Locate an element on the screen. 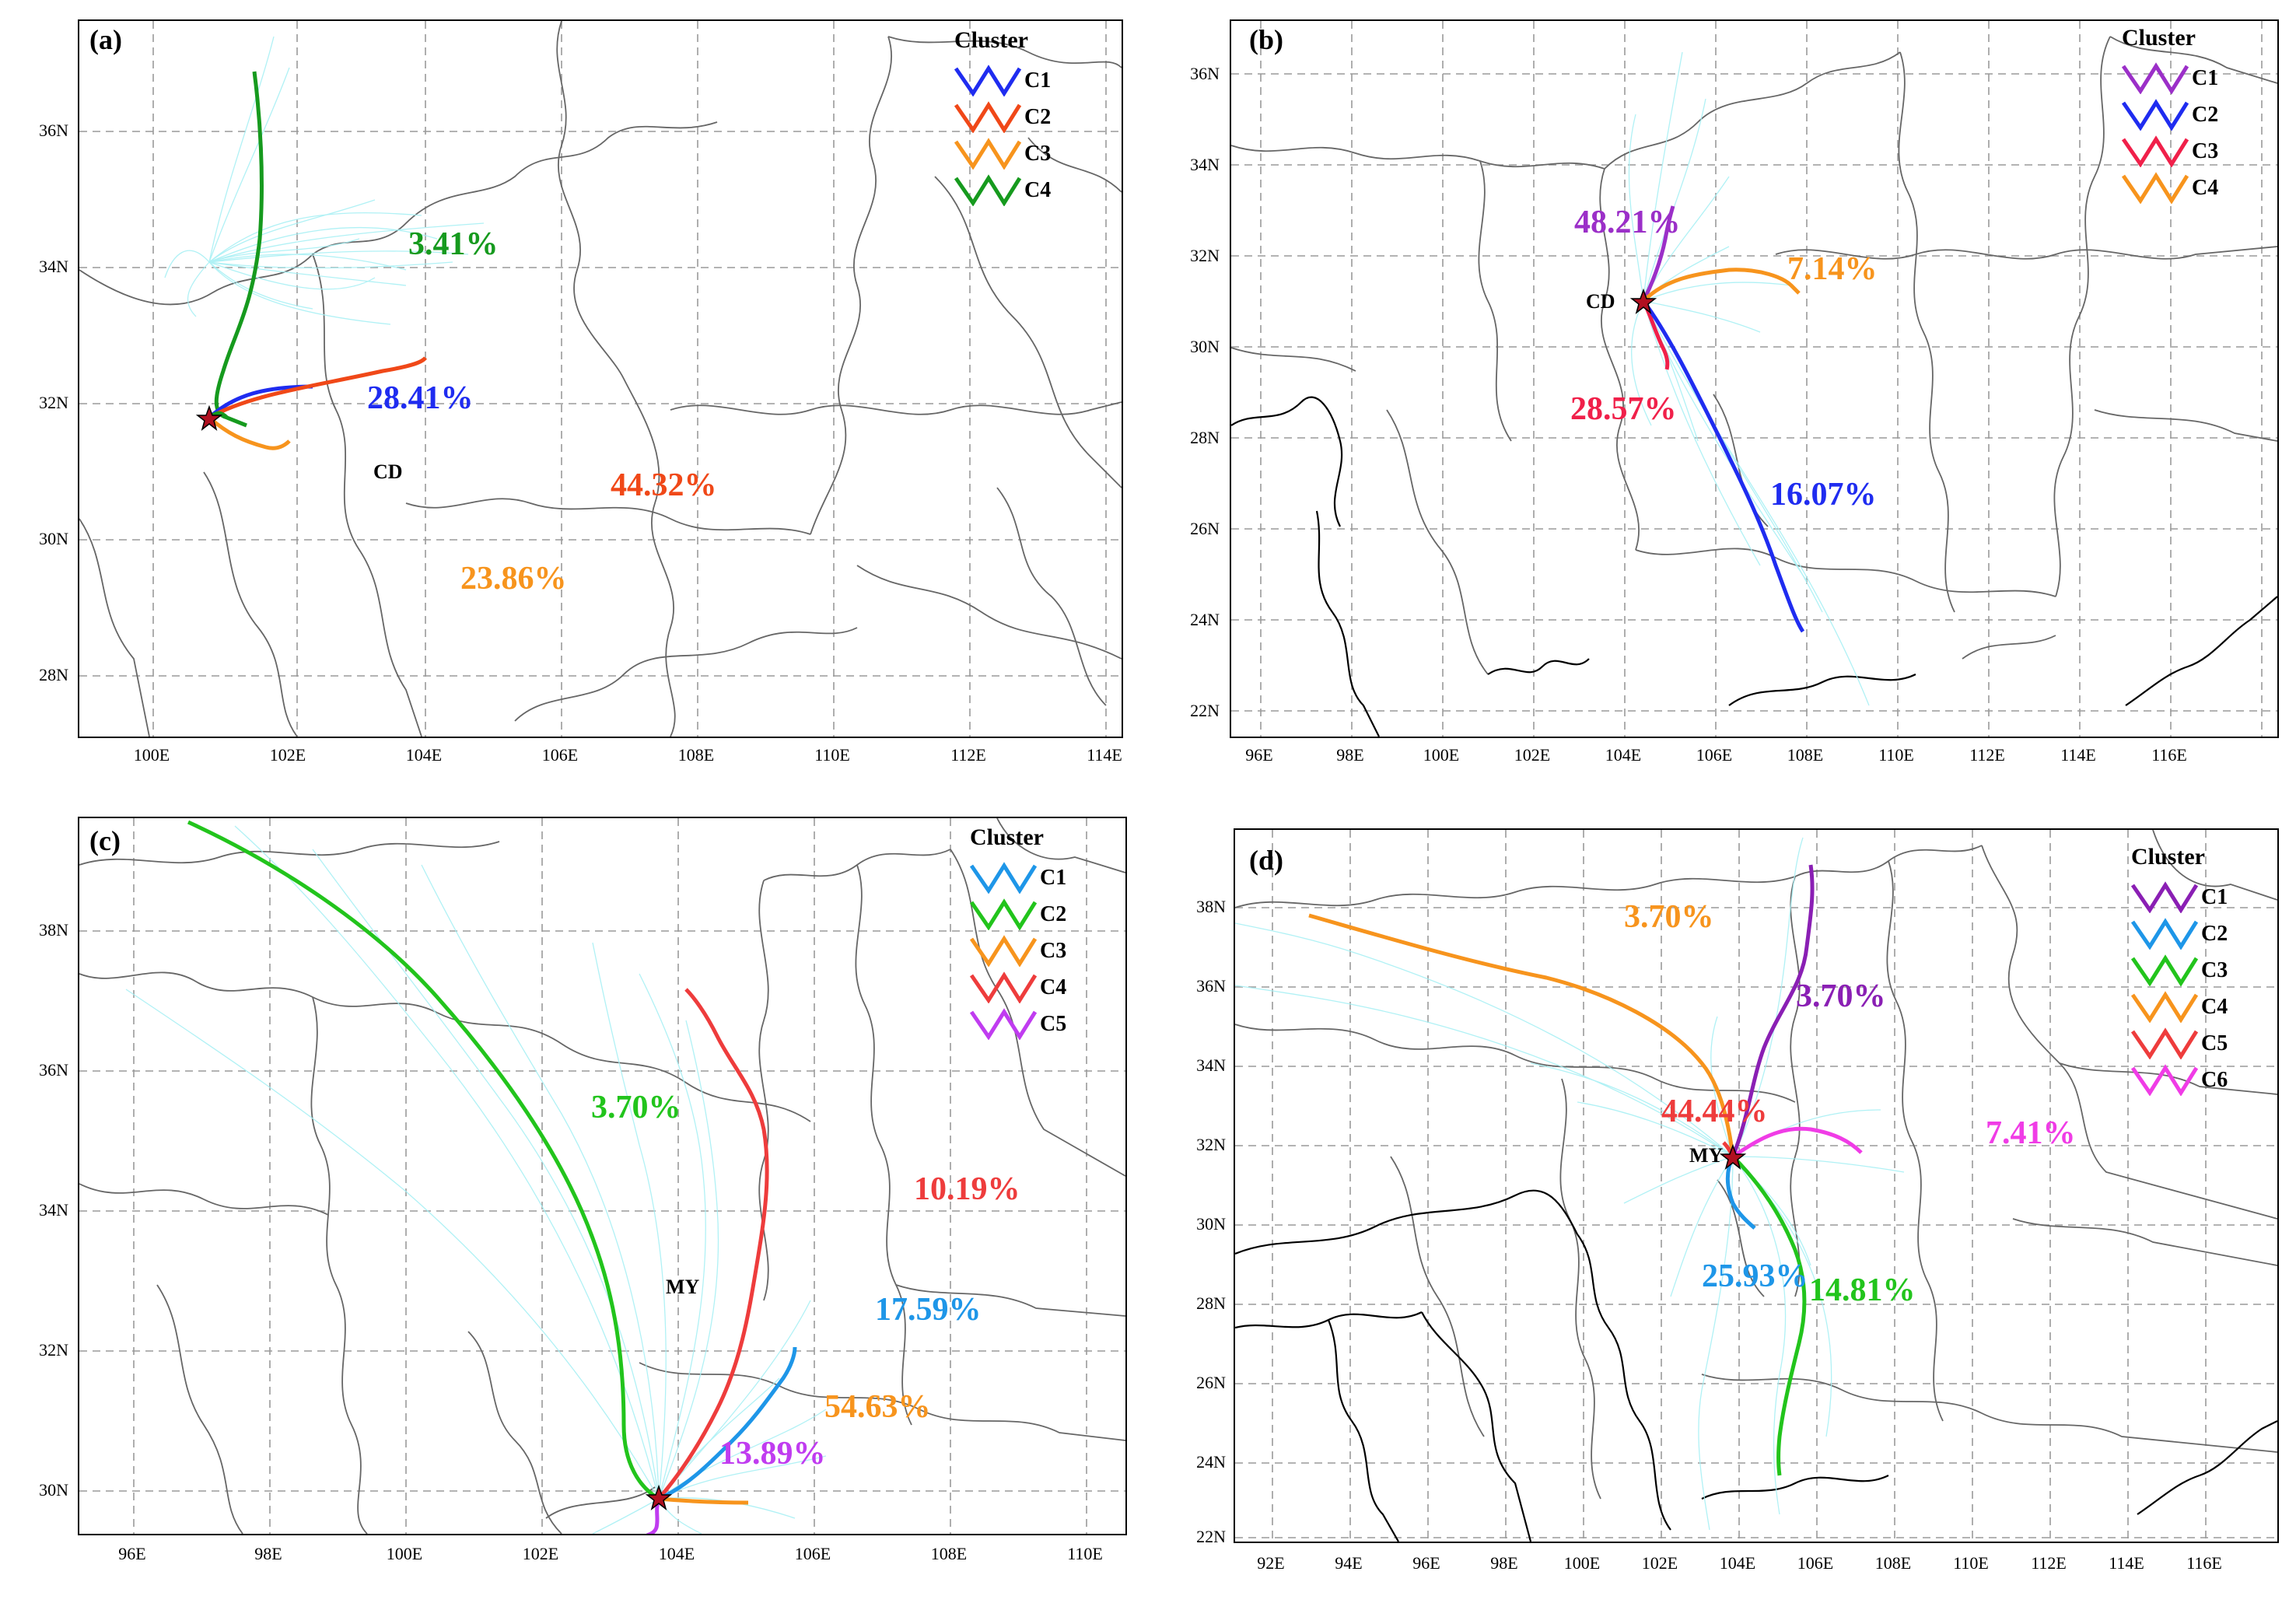 The height and width of the screenshot is (1610, 2296). lat-tick: 24N is located at coordinates (1211, 1462).